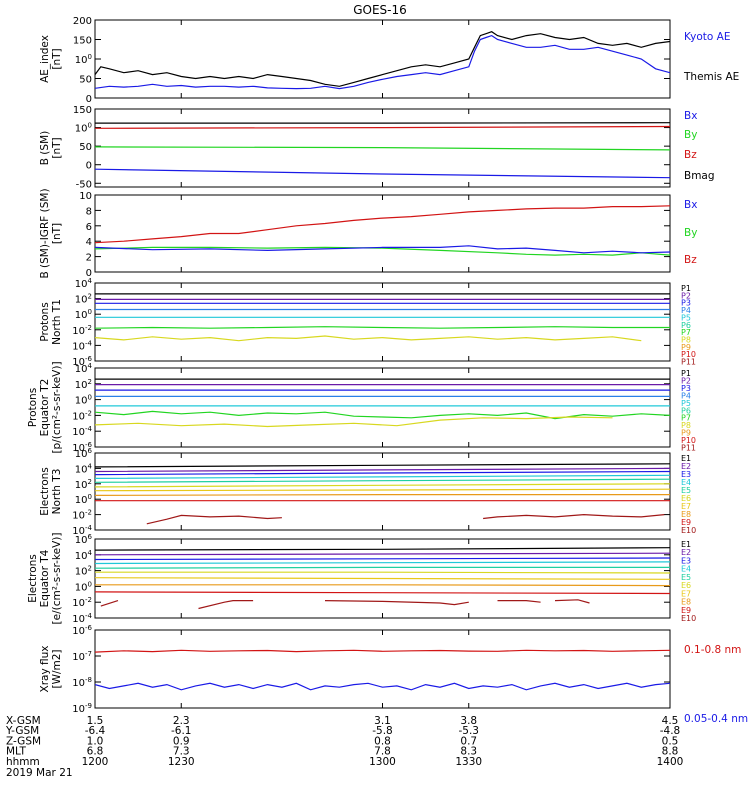  I want to click on y-axis-label: B (SM)[nT], so click(51, 148).